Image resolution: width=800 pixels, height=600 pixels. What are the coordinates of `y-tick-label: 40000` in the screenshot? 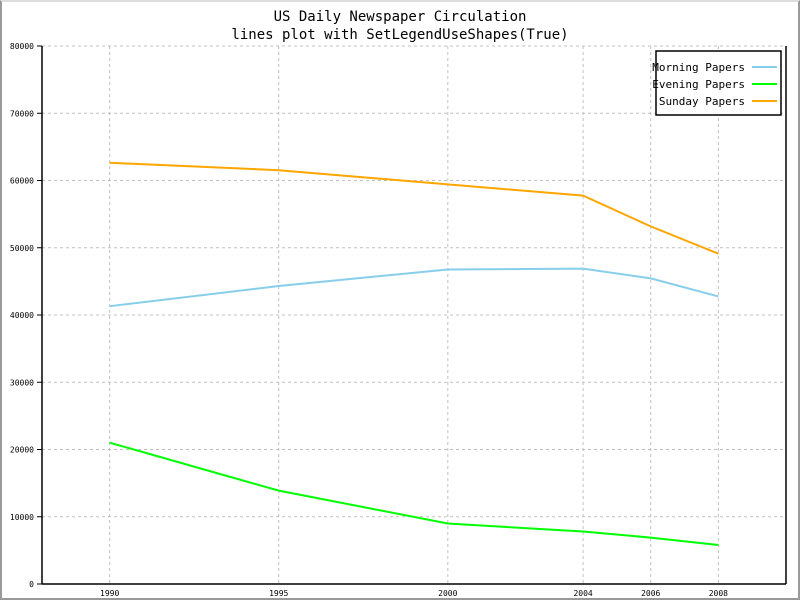 It's located at (22, 315).